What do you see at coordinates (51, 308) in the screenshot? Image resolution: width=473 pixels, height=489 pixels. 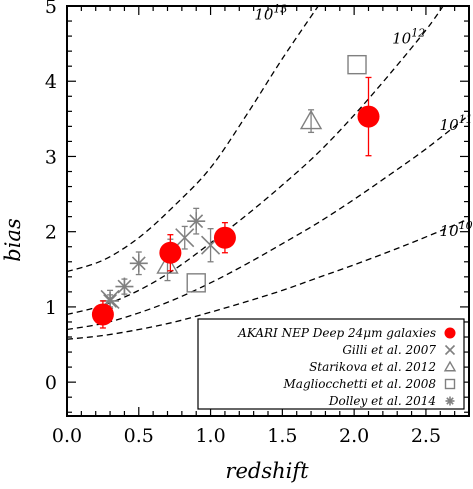 I see `y-tick-label: 1` at bounding box center [51, 308].